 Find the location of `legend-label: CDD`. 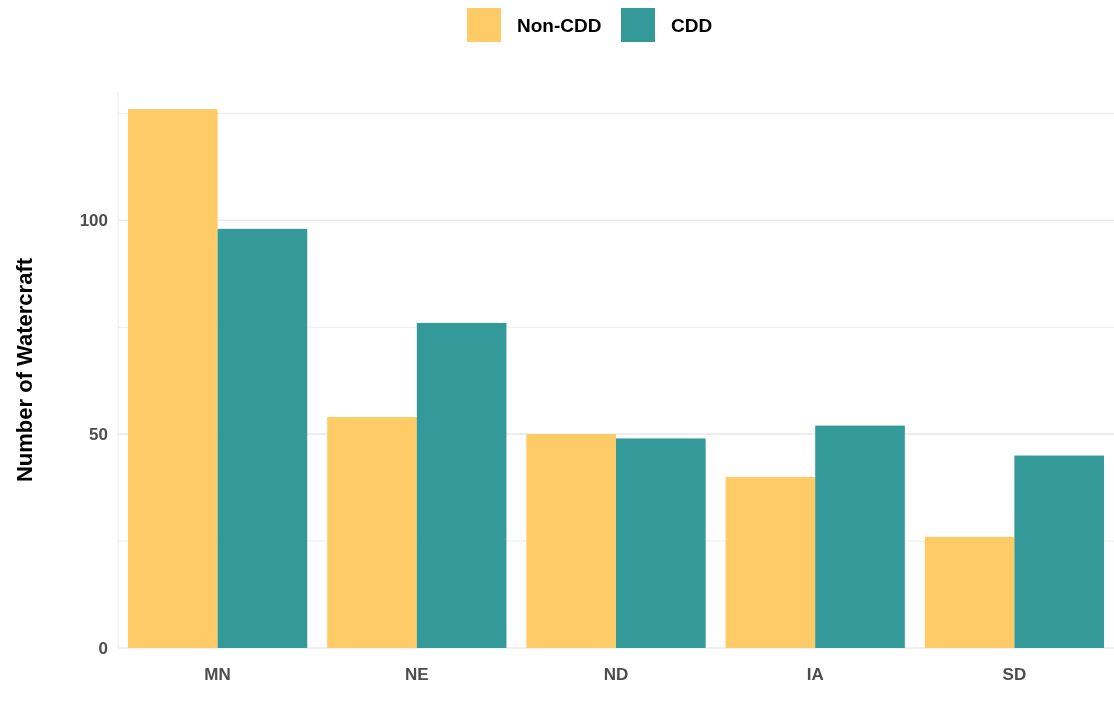

legend-label: CDD is located at coordinates (692, 25).